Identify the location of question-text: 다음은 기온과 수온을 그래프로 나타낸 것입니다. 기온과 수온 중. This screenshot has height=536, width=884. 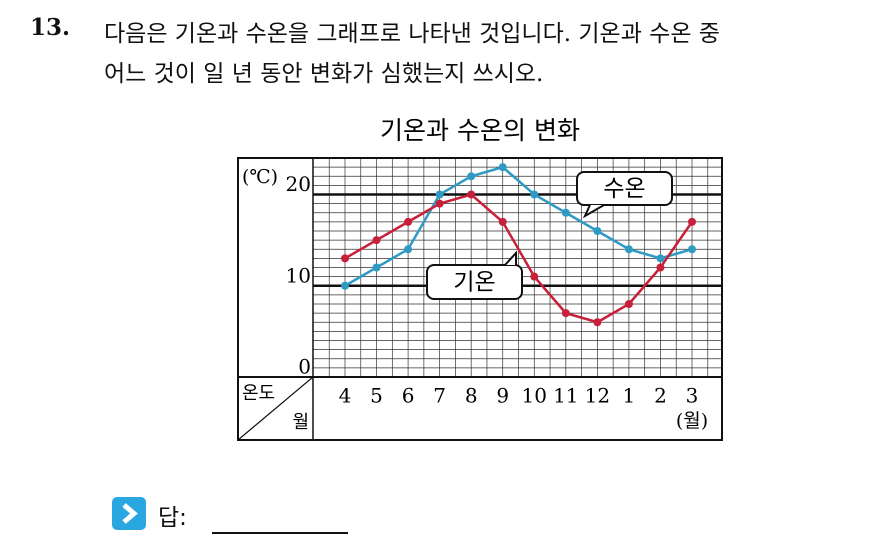
(412, 34).